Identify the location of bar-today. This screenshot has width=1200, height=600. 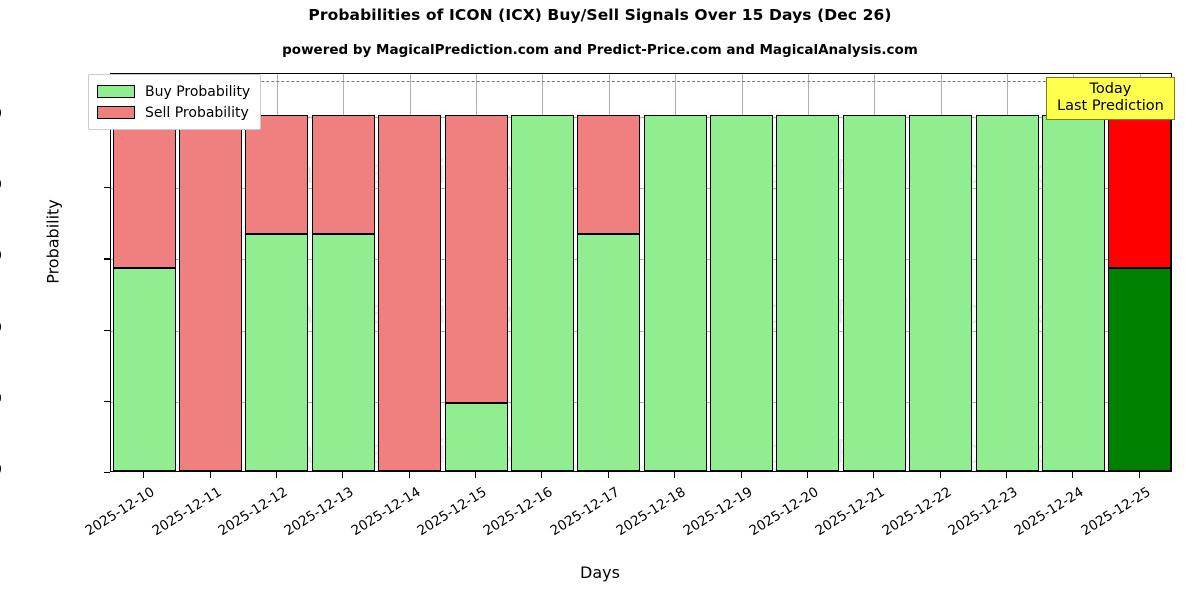
(1139, 272).